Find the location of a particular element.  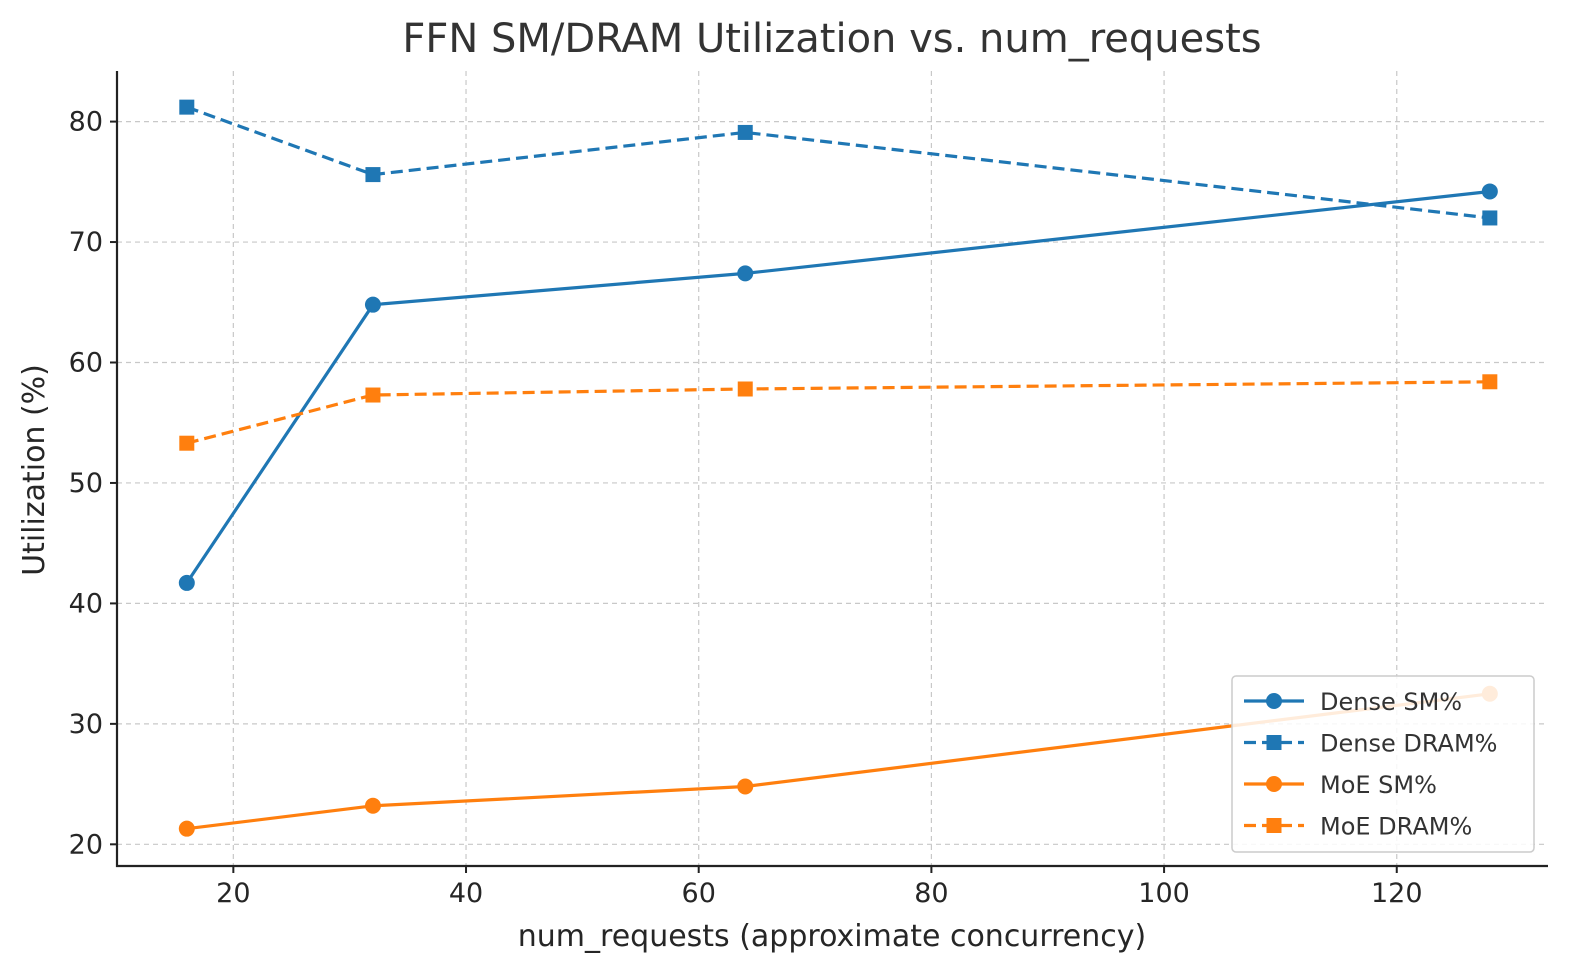

legend: Dense SM% Dense DRAM% MoE SM% MoE DRAM% is located at coordinates (1383, 764).